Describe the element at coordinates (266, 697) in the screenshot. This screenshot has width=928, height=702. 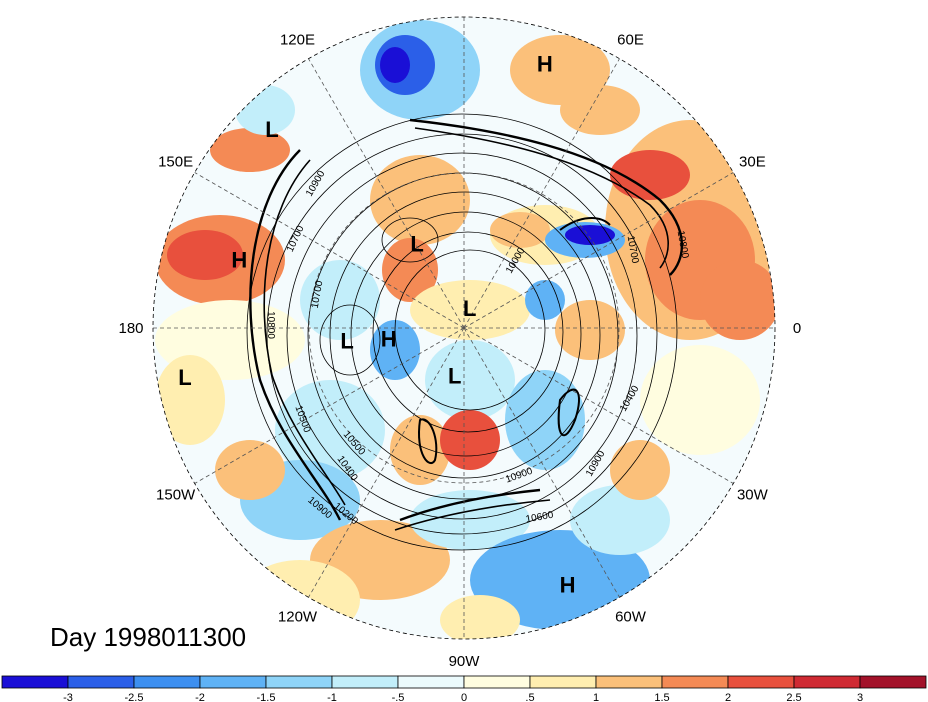
I see `colorbar-tick-3: -1.5` at that location.